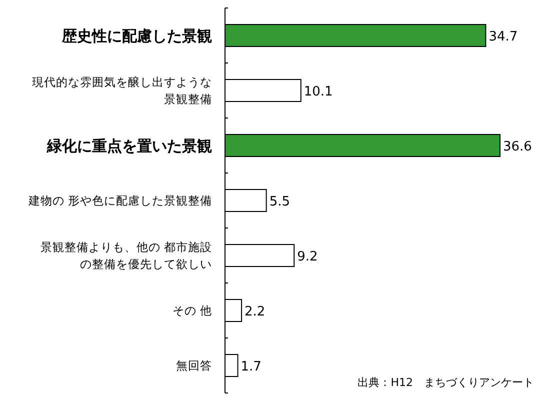 The height and width of the screenshot is (397, 542). I want to click on y-tick-label: 緑化に重点を置いた景観, so click(129, 145).